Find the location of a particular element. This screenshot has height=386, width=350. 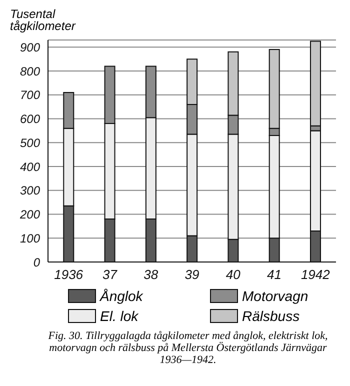

legend-label: Rälsbuss is located at coordinates (271, 316).